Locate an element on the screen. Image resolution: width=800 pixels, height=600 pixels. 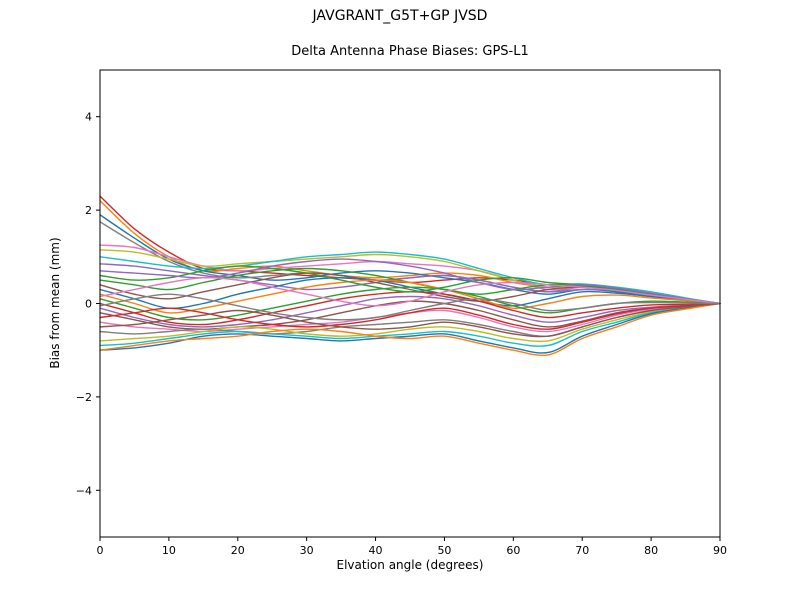
x-tick-label: 50 is located at coordinates (444, 550).